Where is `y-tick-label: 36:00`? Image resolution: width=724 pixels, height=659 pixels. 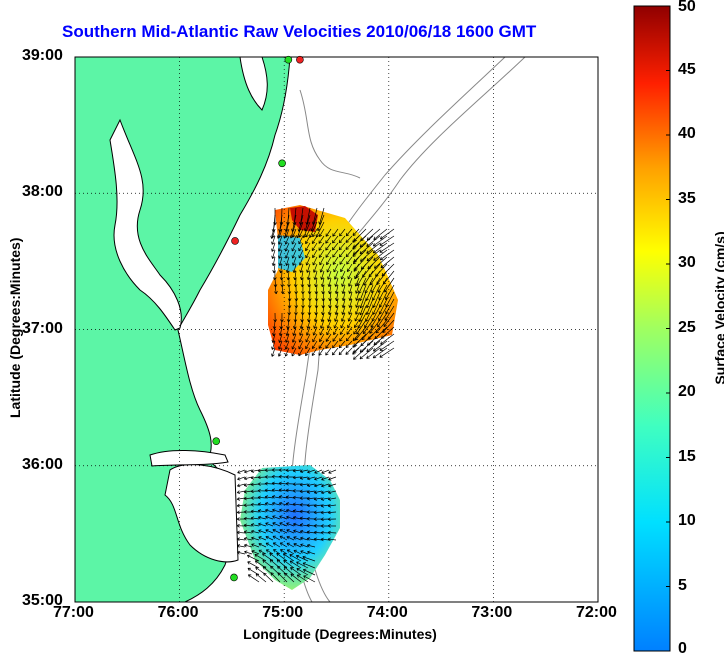
y-tick-label: 36:00 is located at coordinates (42, 464).